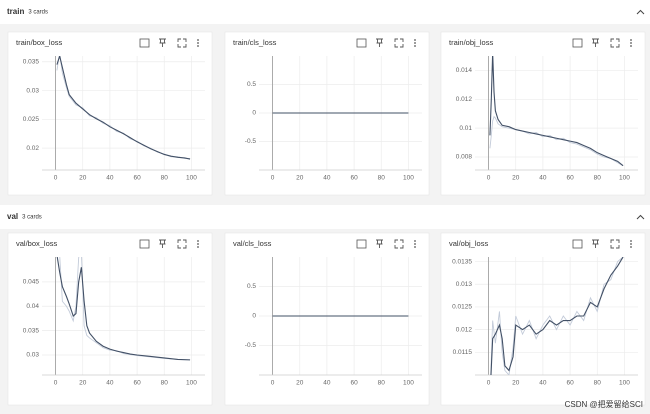 This screenshot has width=650, height=414. I want to click on card-title: train/box_loss, so click(39, 42).